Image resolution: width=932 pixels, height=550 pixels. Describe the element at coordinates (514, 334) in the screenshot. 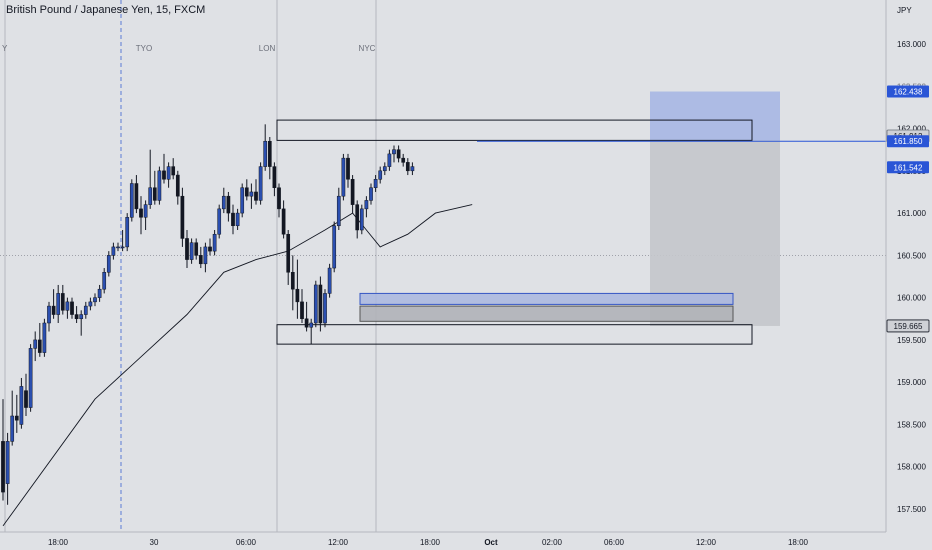

I see `demand-zone-box` at that location.